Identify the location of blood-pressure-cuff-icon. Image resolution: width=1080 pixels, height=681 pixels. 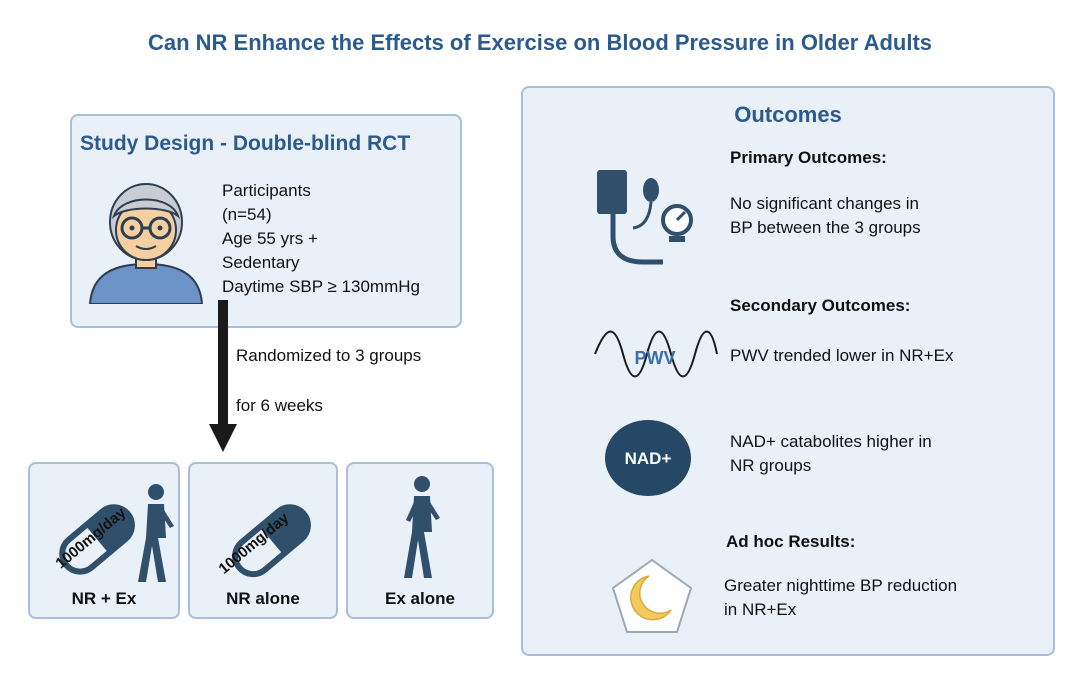
(645, 217).